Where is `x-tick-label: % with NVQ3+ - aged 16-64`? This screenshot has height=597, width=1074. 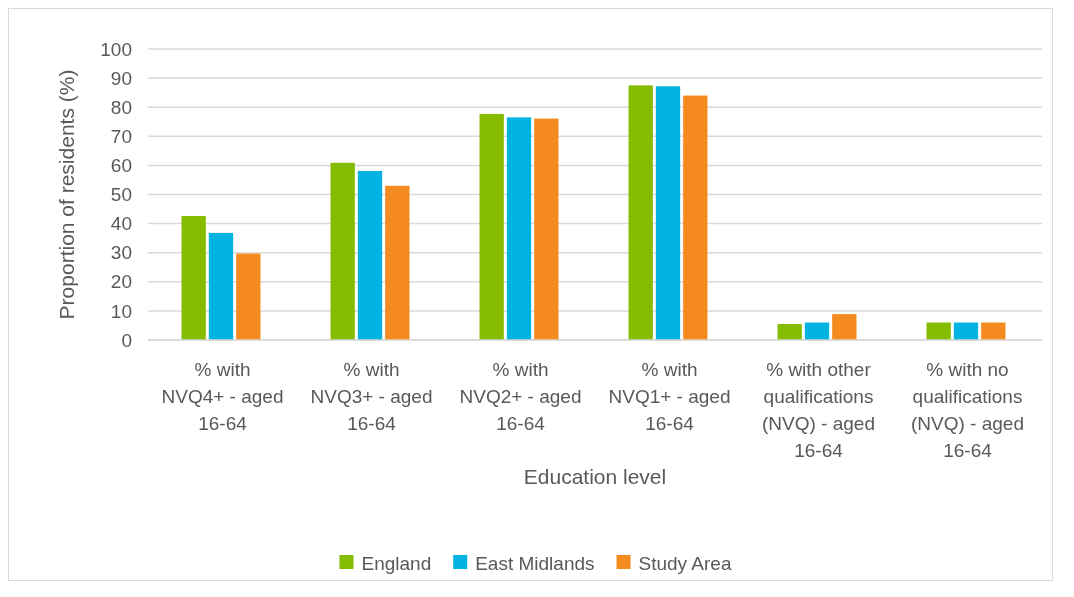
x-tick-label: % with NVQ3+ - aged 16-64 is located at coordinates (371, 396).